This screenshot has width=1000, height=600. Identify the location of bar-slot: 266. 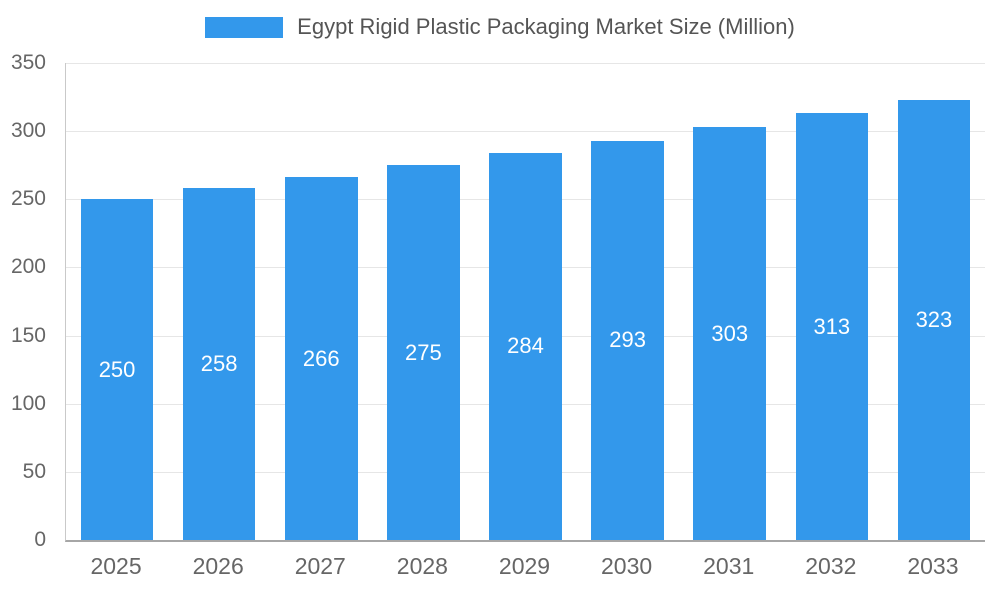
(321, 358).